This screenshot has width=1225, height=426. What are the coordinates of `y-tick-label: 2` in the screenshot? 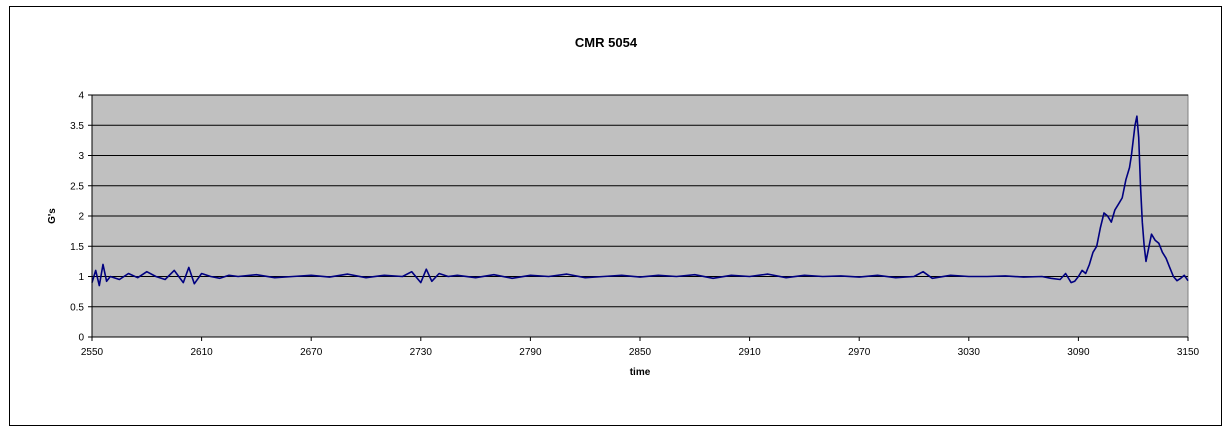 It's located at (81, 217).